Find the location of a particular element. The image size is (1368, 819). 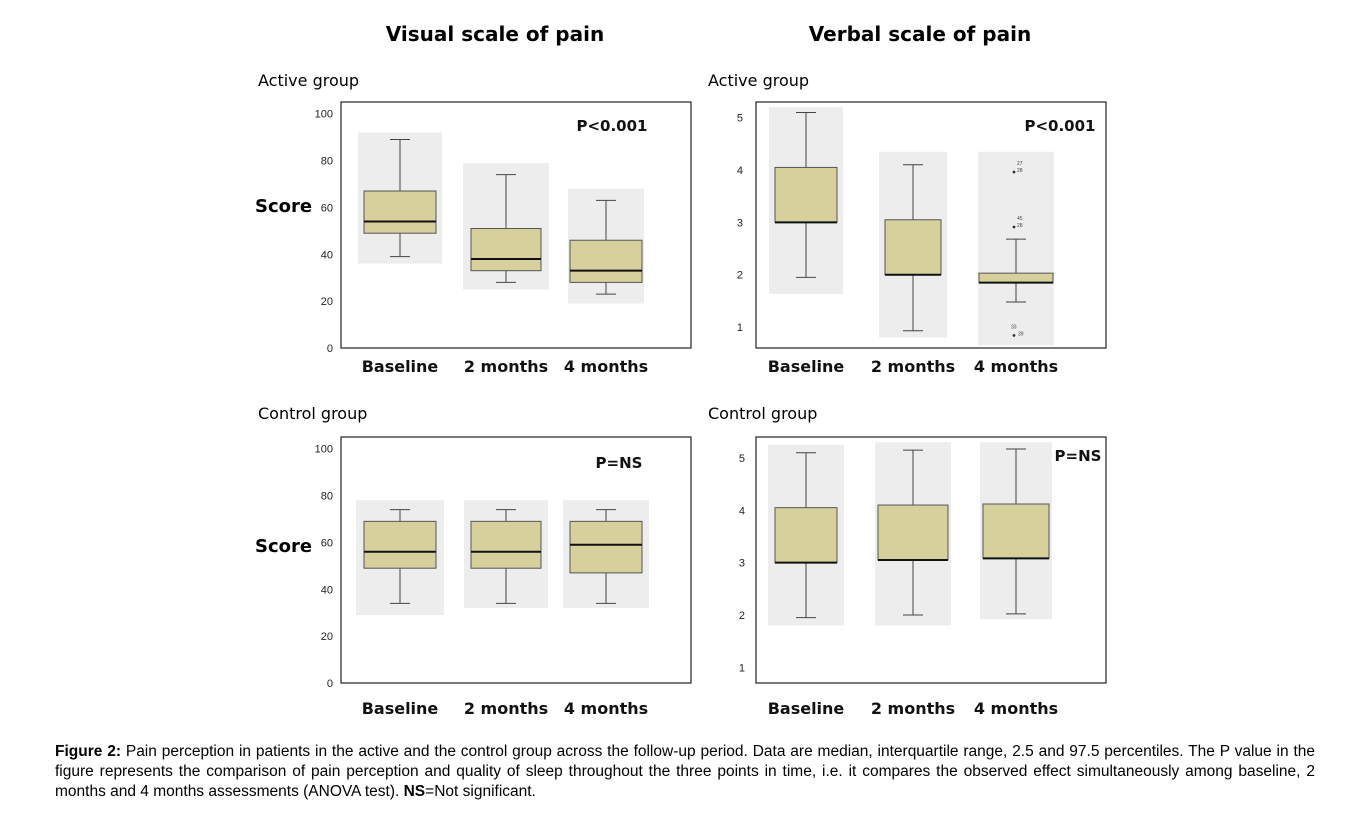

outlier-label: 39 is located at coordinates (1021, 334).